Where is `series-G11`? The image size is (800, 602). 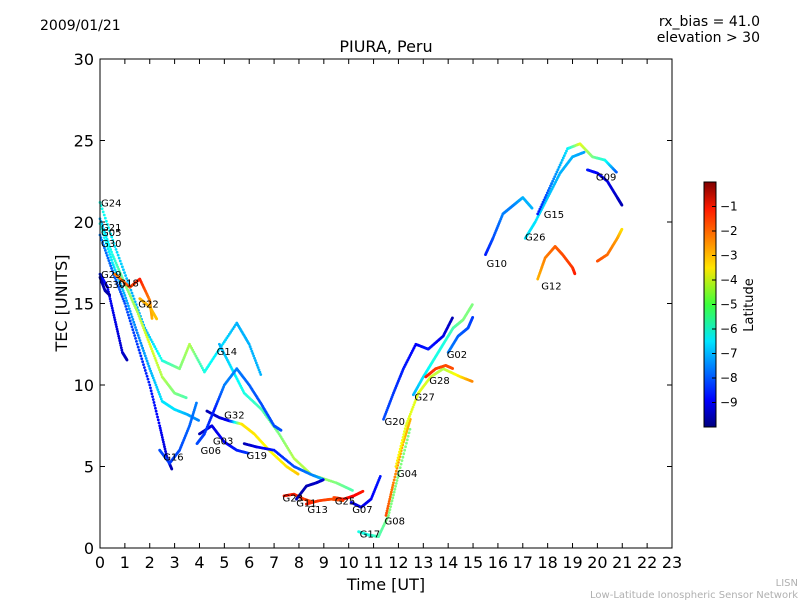
series-G11 is located at coordinates (310, 489).